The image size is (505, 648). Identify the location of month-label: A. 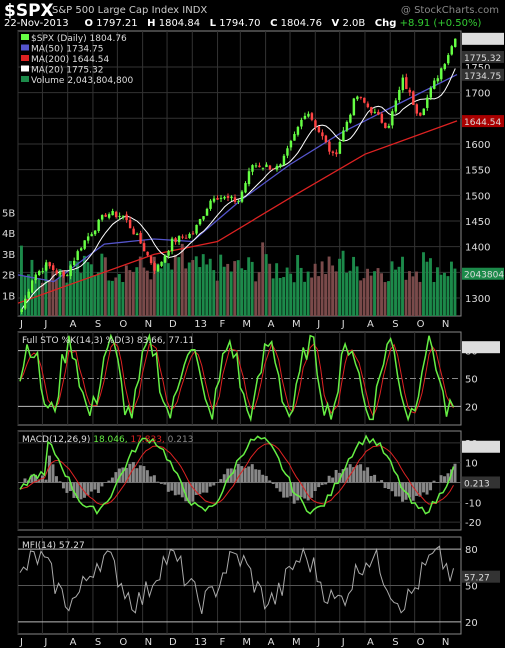
(370, 324).